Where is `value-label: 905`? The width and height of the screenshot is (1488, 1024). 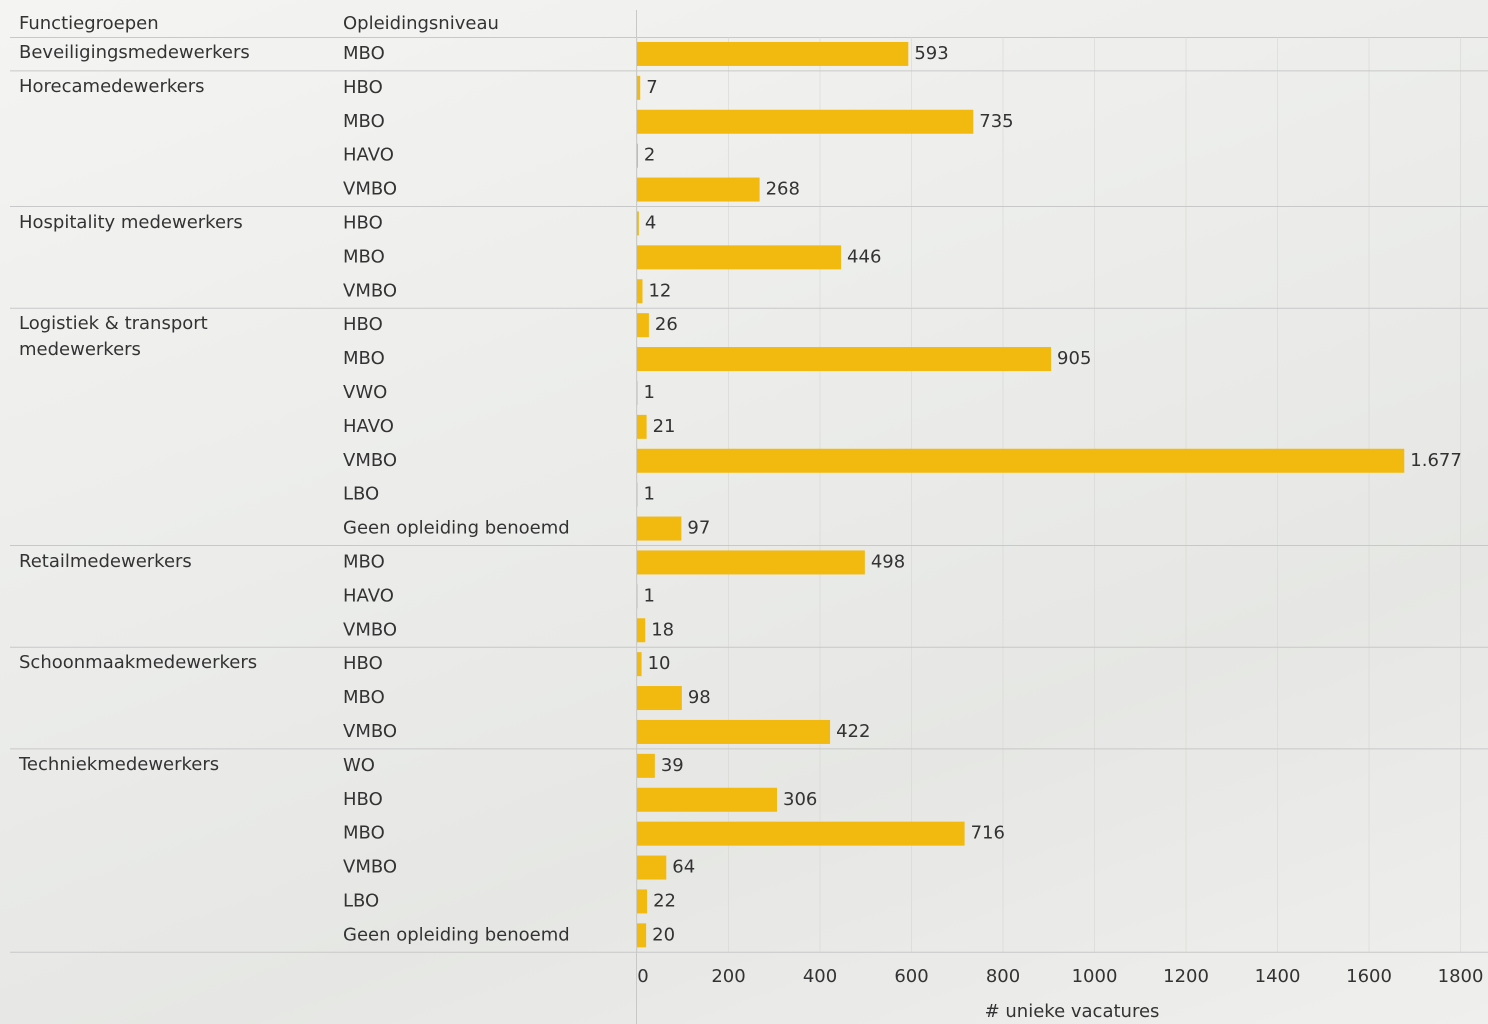 value-label: 905 is located at coordinates (1074, 358).